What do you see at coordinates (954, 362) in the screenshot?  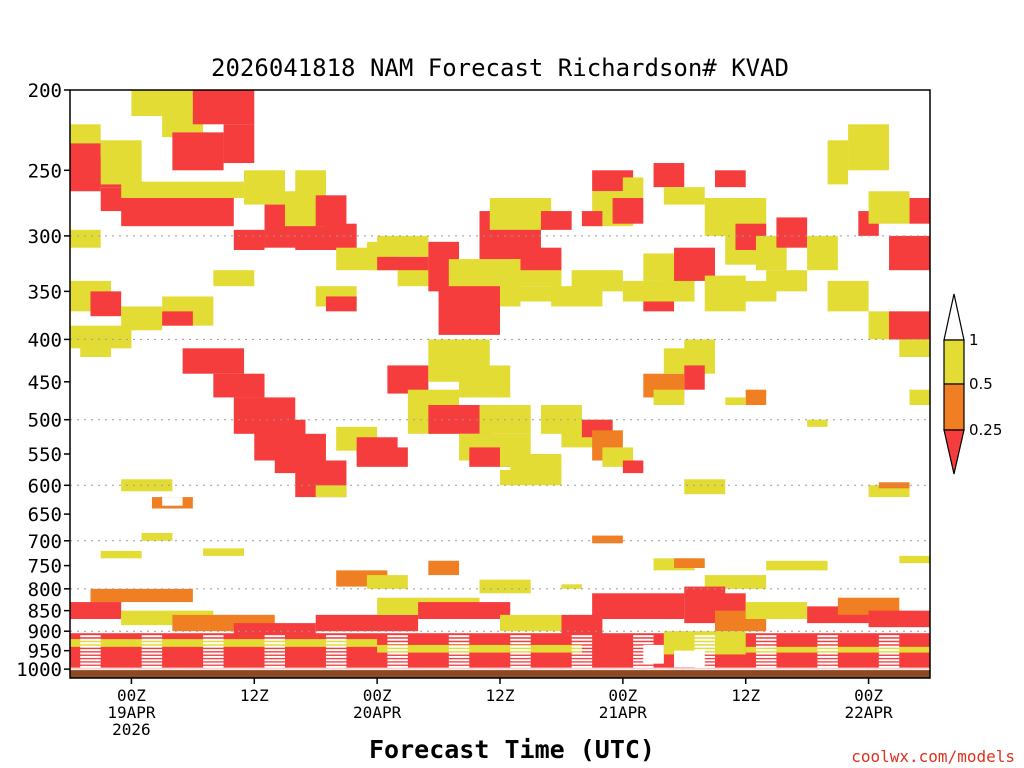 I see `legend-swatch-0.5-1` at bounding box center [954, 362].